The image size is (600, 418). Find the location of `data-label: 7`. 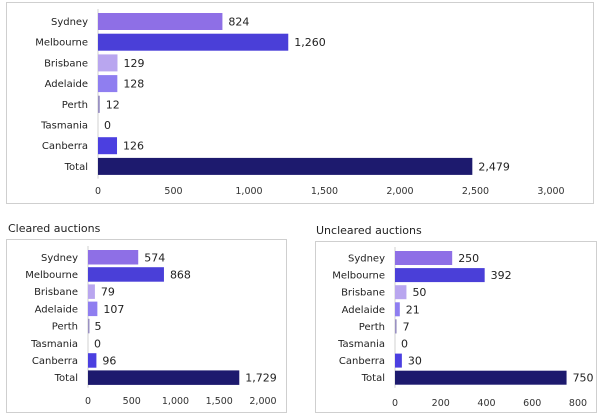

data-label: 7 is located at coordinates (406, 326).